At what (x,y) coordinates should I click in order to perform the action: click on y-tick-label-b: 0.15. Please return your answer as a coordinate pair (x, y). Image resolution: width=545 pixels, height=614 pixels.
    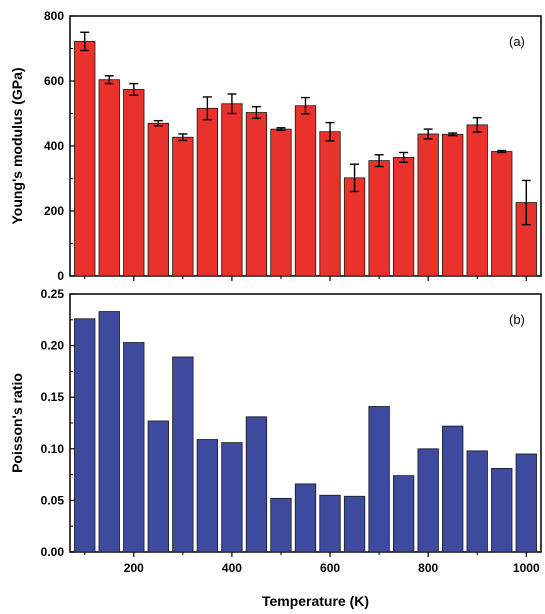
    Looking at the image, I should click on (53, 397).